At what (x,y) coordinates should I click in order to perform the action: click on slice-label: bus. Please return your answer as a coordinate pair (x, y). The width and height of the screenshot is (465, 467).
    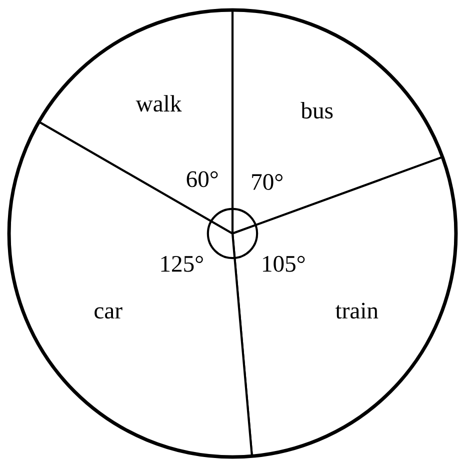
    Looking at the image, I should click on (316, 110).